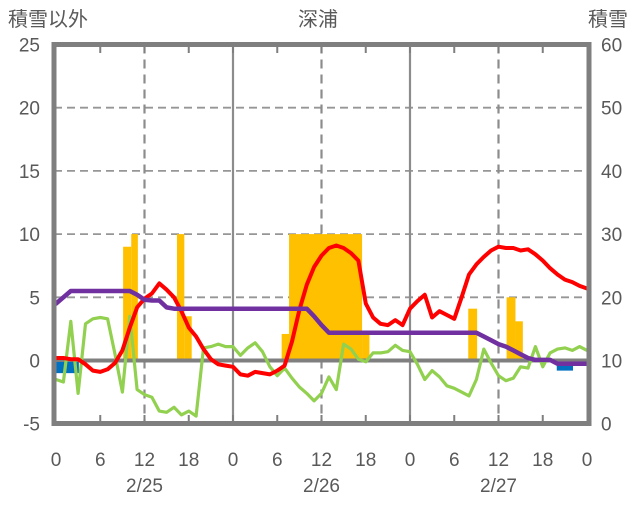 The width and height of the screenshot is (636, 506). What do you see at coordinates (611, 172) in the screenshot?
I see `right-tick-label: 40` at bounding box center [611, 172].